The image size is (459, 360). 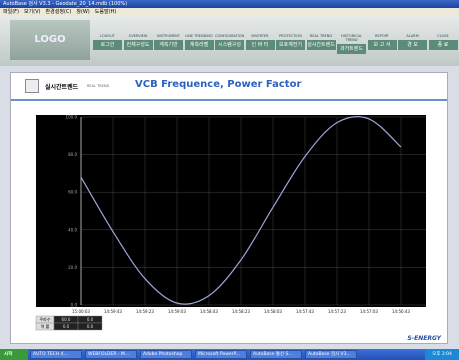 I want to click on nav-en: OVERVIEW, so click(x=138, y=36).